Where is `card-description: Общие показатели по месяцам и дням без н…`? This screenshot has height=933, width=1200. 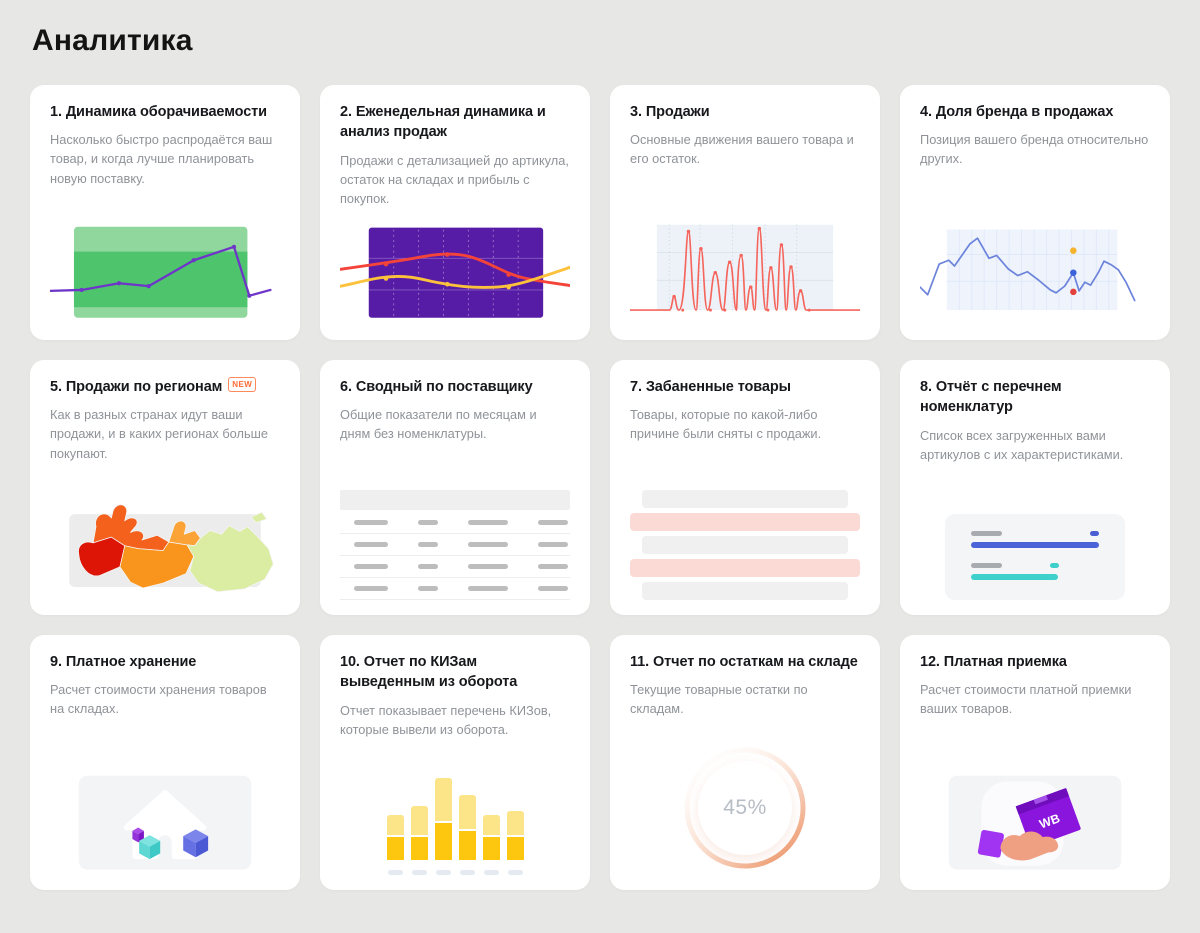 card-description: Общие показатели по месяцам и дням без н… is located at coordinates (438, 424).